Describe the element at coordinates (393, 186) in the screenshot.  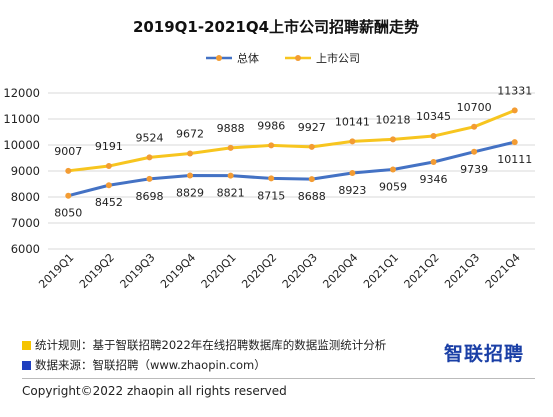
I see `data-label: 9059` at that location.